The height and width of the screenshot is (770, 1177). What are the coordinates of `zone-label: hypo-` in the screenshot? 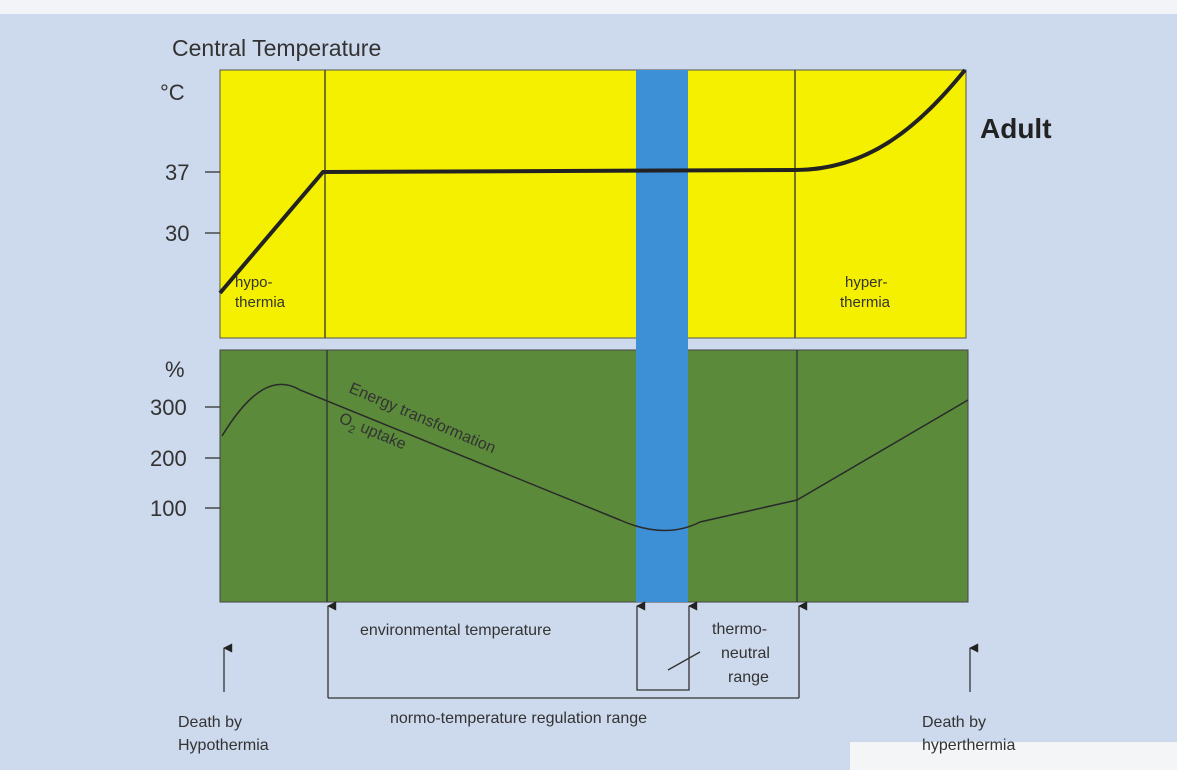 It's located at (254, 282).